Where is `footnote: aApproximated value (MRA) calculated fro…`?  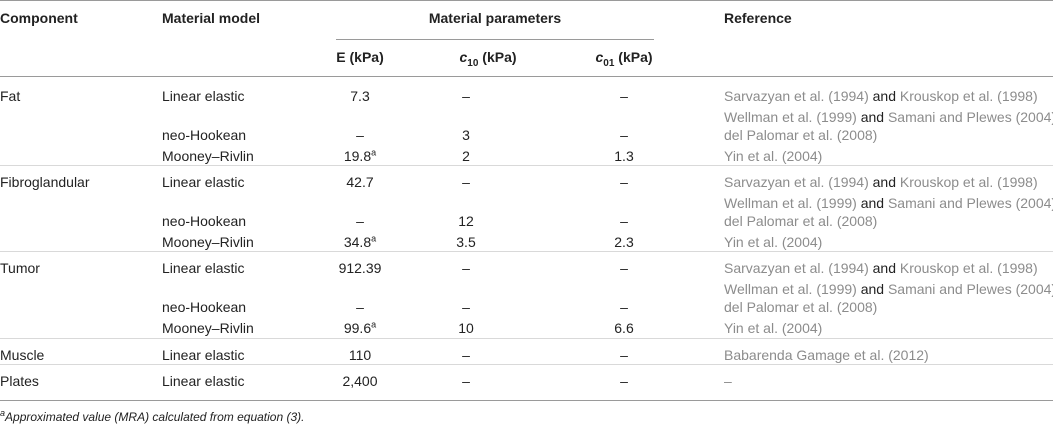
footnote: aApproximated value (MRA) calculated fro… is located at coordinates (152, 416).